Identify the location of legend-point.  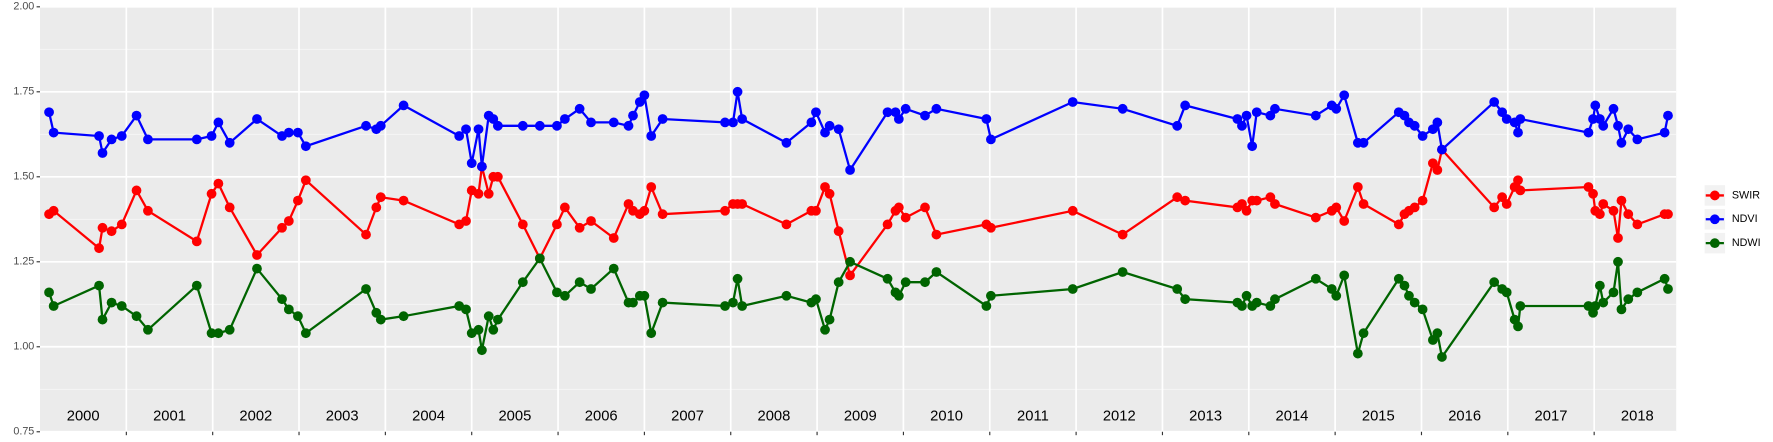
(1714, 243).